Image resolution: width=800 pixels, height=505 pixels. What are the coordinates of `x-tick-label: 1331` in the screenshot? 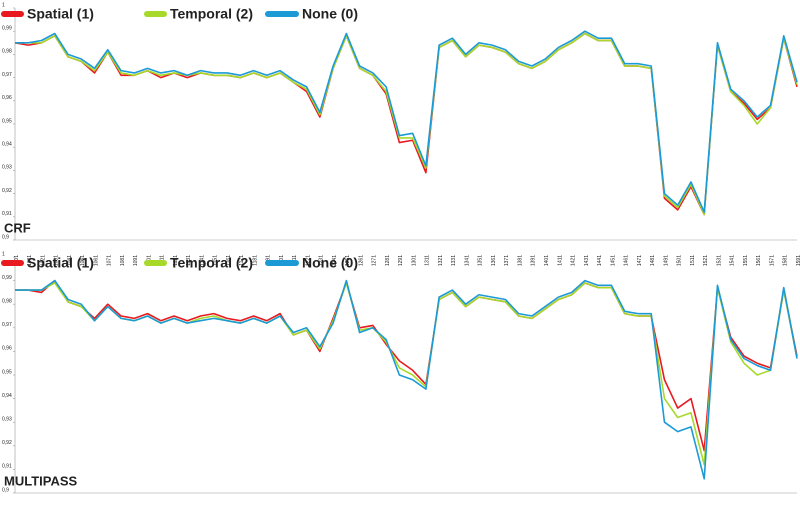 It's located at (454, 260).